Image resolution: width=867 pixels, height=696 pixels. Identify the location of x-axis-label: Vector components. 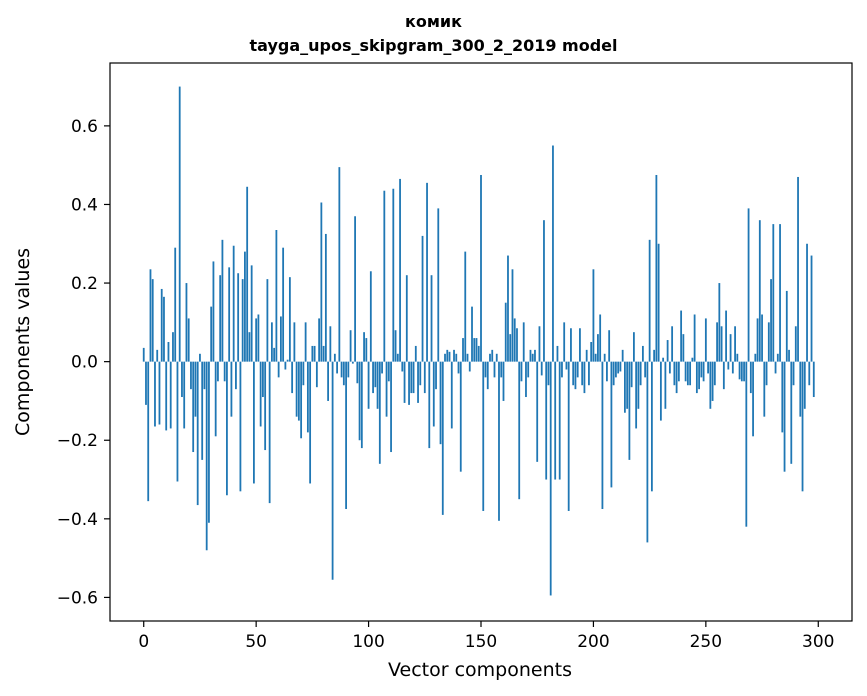
(480, 670).